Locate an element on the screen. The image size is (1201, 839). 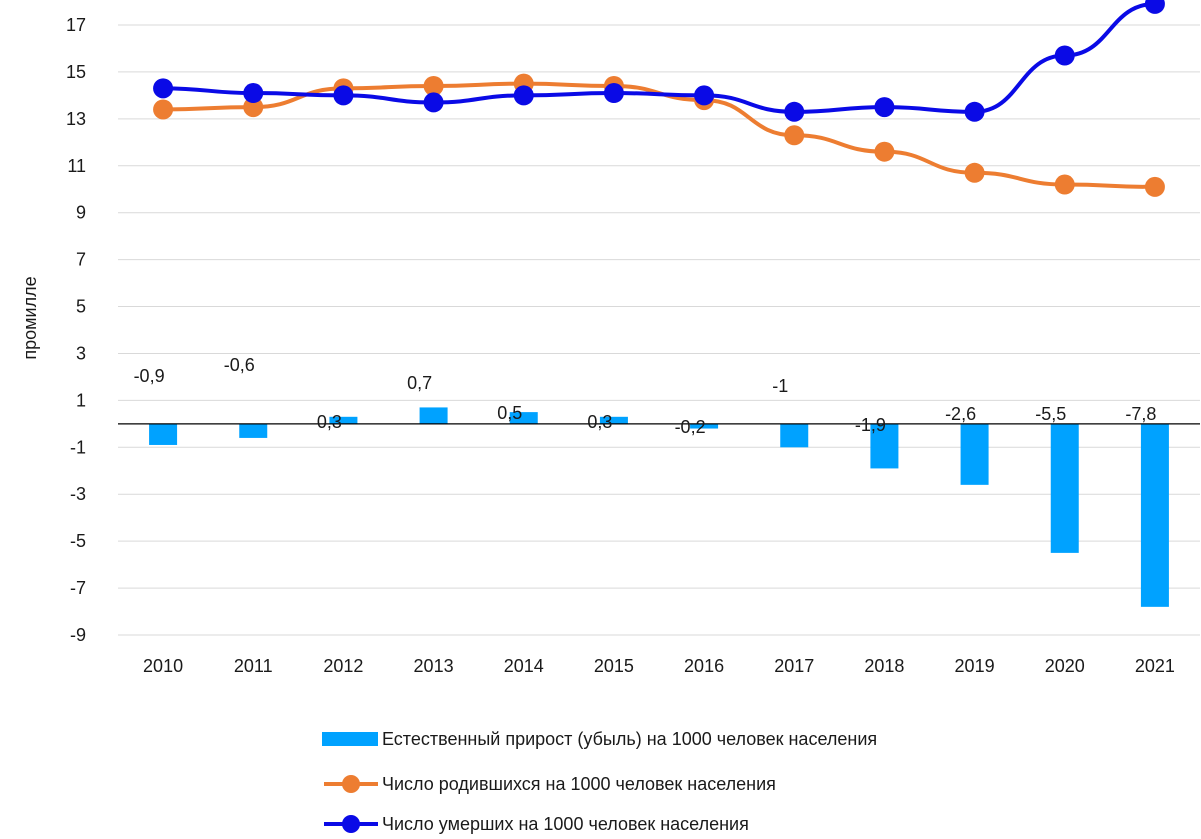
bar-data-label: 0,7 is located at coordinates (419, 383).